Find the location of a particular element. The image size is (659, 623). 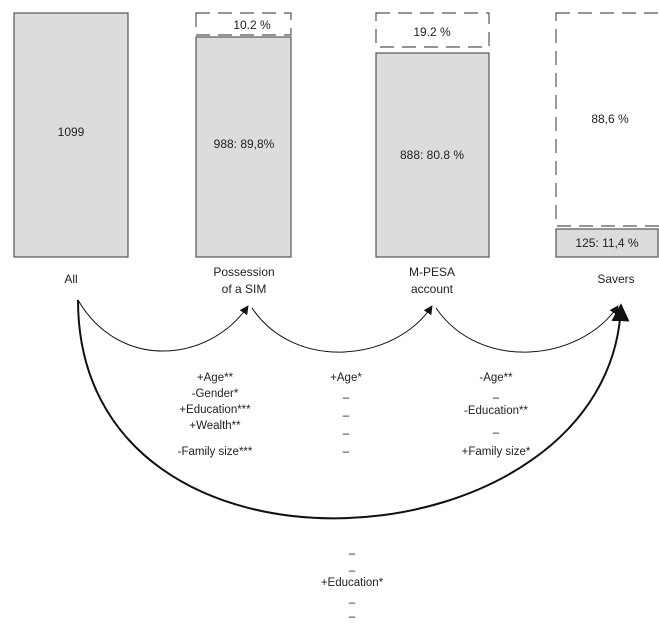

effects-sim-to-mpesa: +Age* – – – – is located at coordinates (346, 415).